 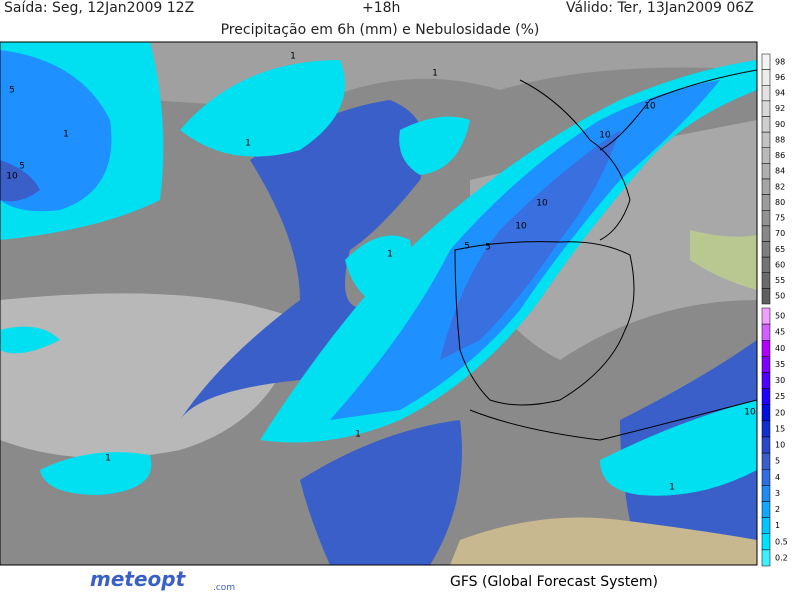 I want to click on legend-label: 82, so click(x=780, y=186).